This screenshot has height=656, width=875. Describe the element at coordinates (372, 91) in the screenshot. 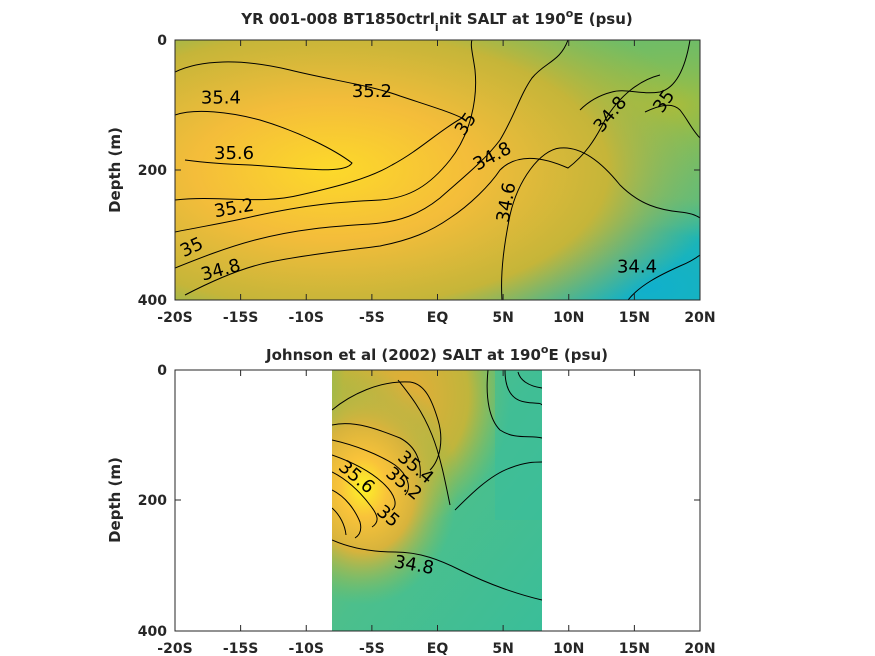

I see `top-contour-label: 35.2` at that location.